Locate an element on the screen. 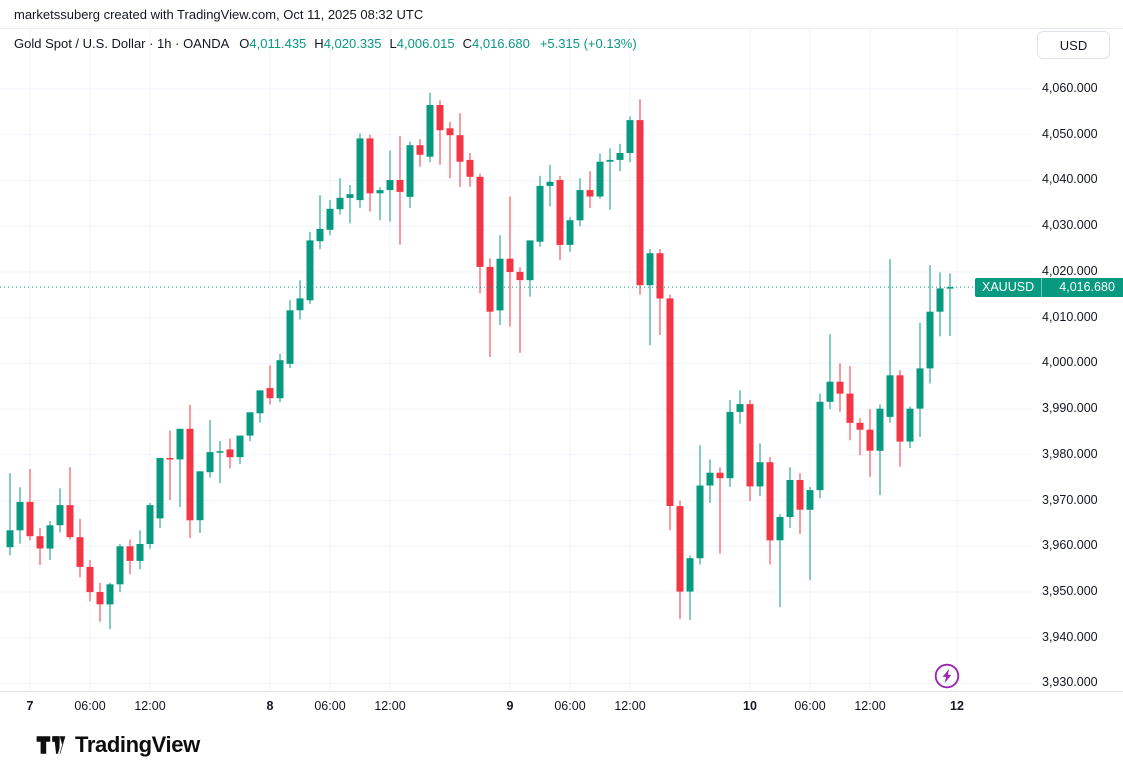  symbol-title: Gold Spot / U.S. Dollar · 1h · OANDA is located at coordinates (122, 43).